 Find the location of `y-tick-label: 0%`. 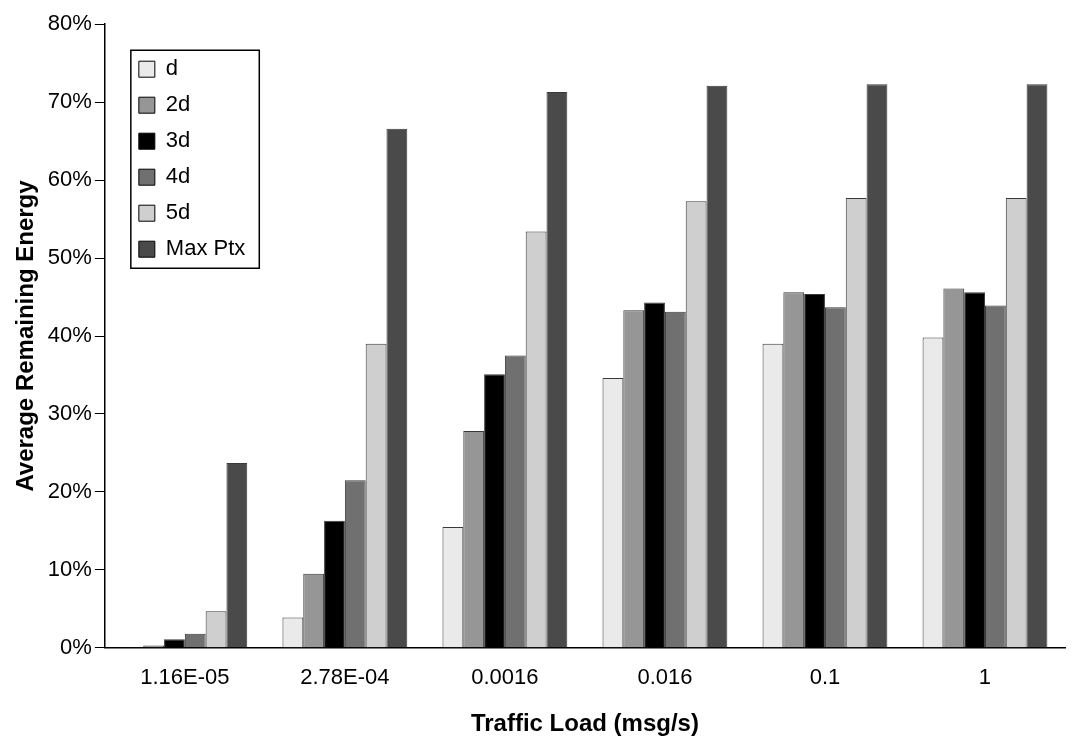

y-tick-label: 0% is located at coordinates (76, 646).